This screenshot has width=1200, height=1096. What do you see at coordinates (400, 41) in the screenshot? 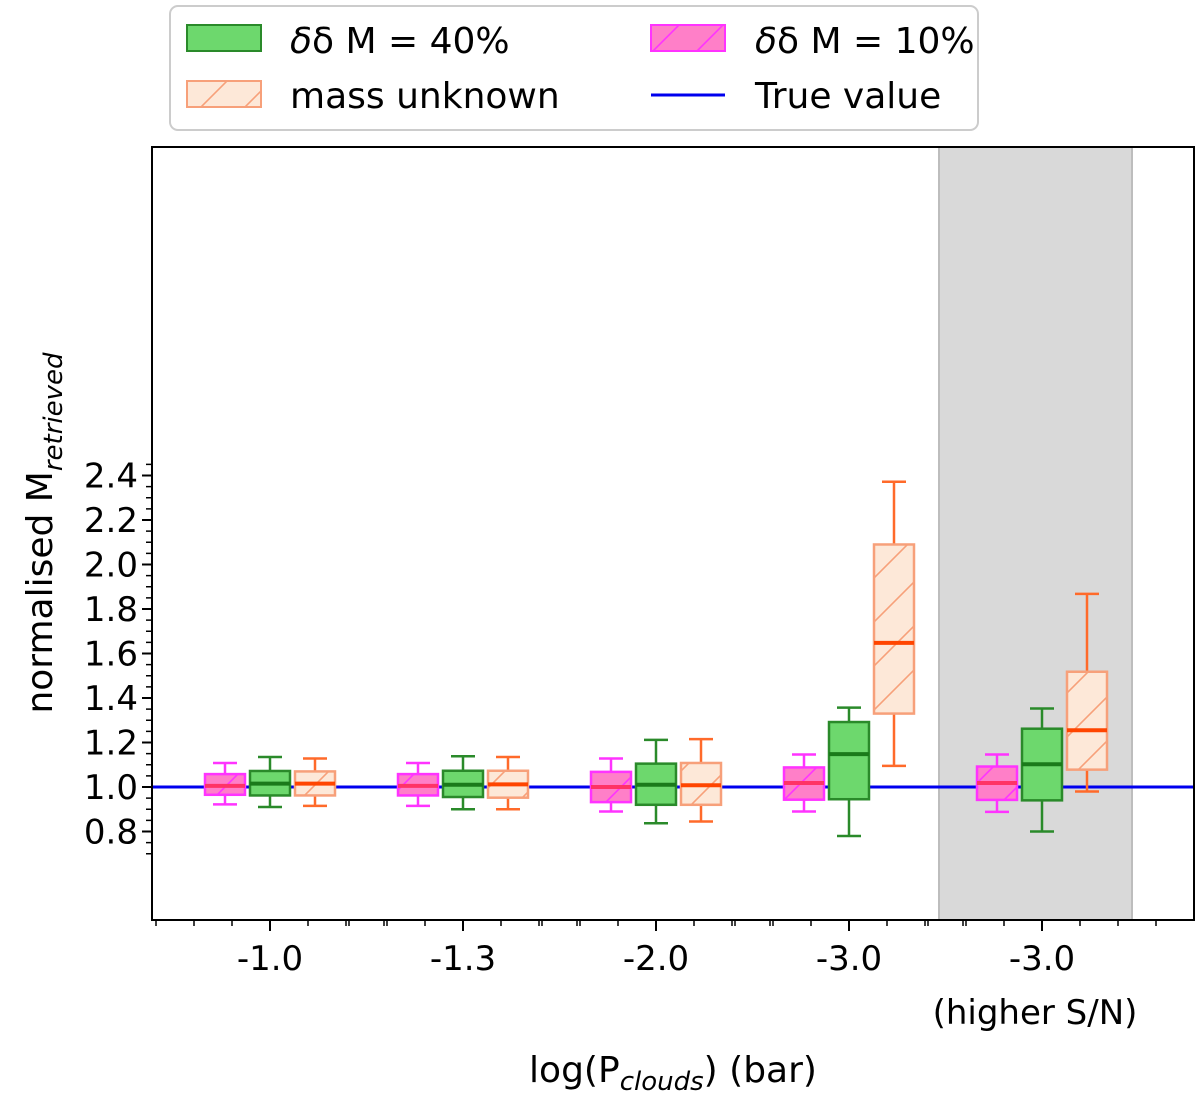
I see `legend-label-delta40: δδ M = 40%` at bounding box center [400, 41].